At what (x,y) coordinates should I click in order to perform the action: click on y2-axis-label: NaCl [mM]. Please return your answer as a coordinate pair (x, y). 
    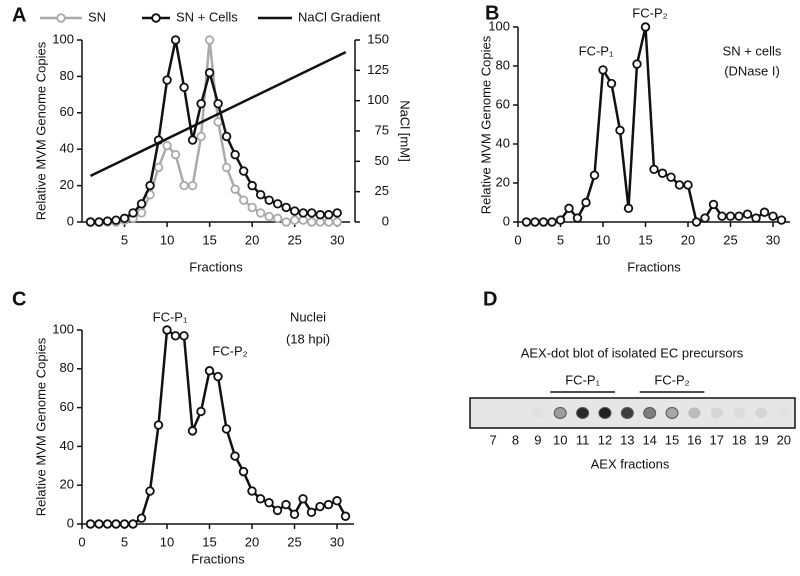
    Looking at the image, I should click on (405, 130).